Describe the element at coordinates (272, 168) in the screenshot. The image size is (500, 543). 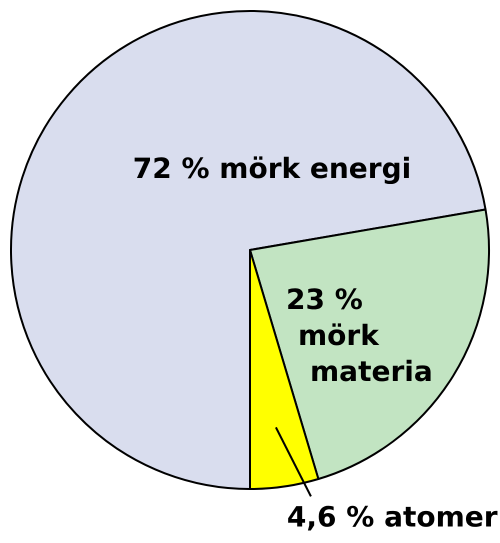
I see `slice-label: 72 % mörk energi` at that location.